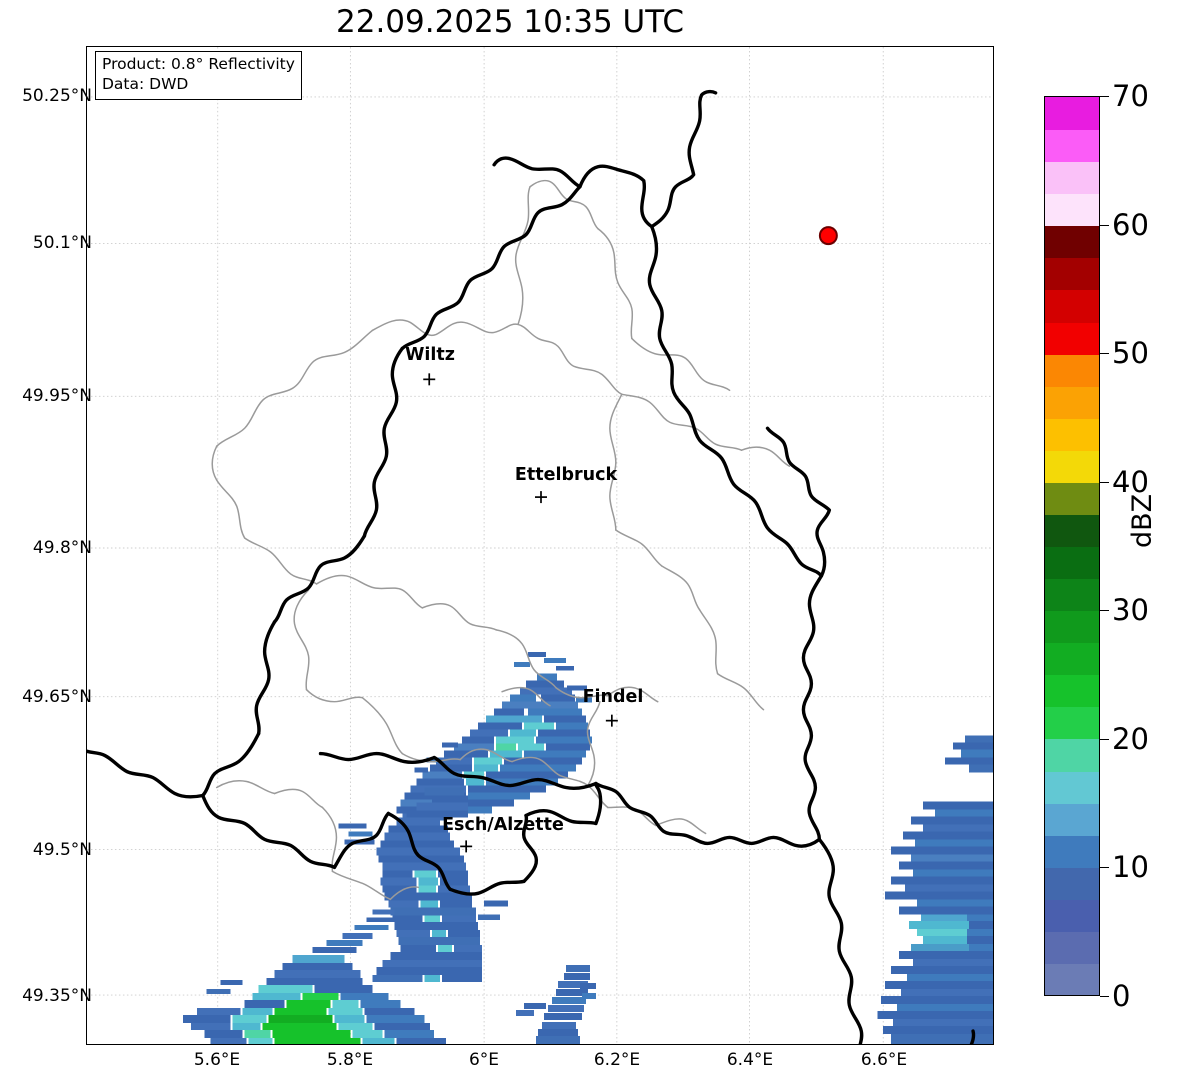 Image resolution: width=1184 pixels, height=1081 pixels. What do you see at coordinates (1072, 210) in the screenshot?
I see `colorbar-band-60-62.5` at bounding box center [1072, 210].